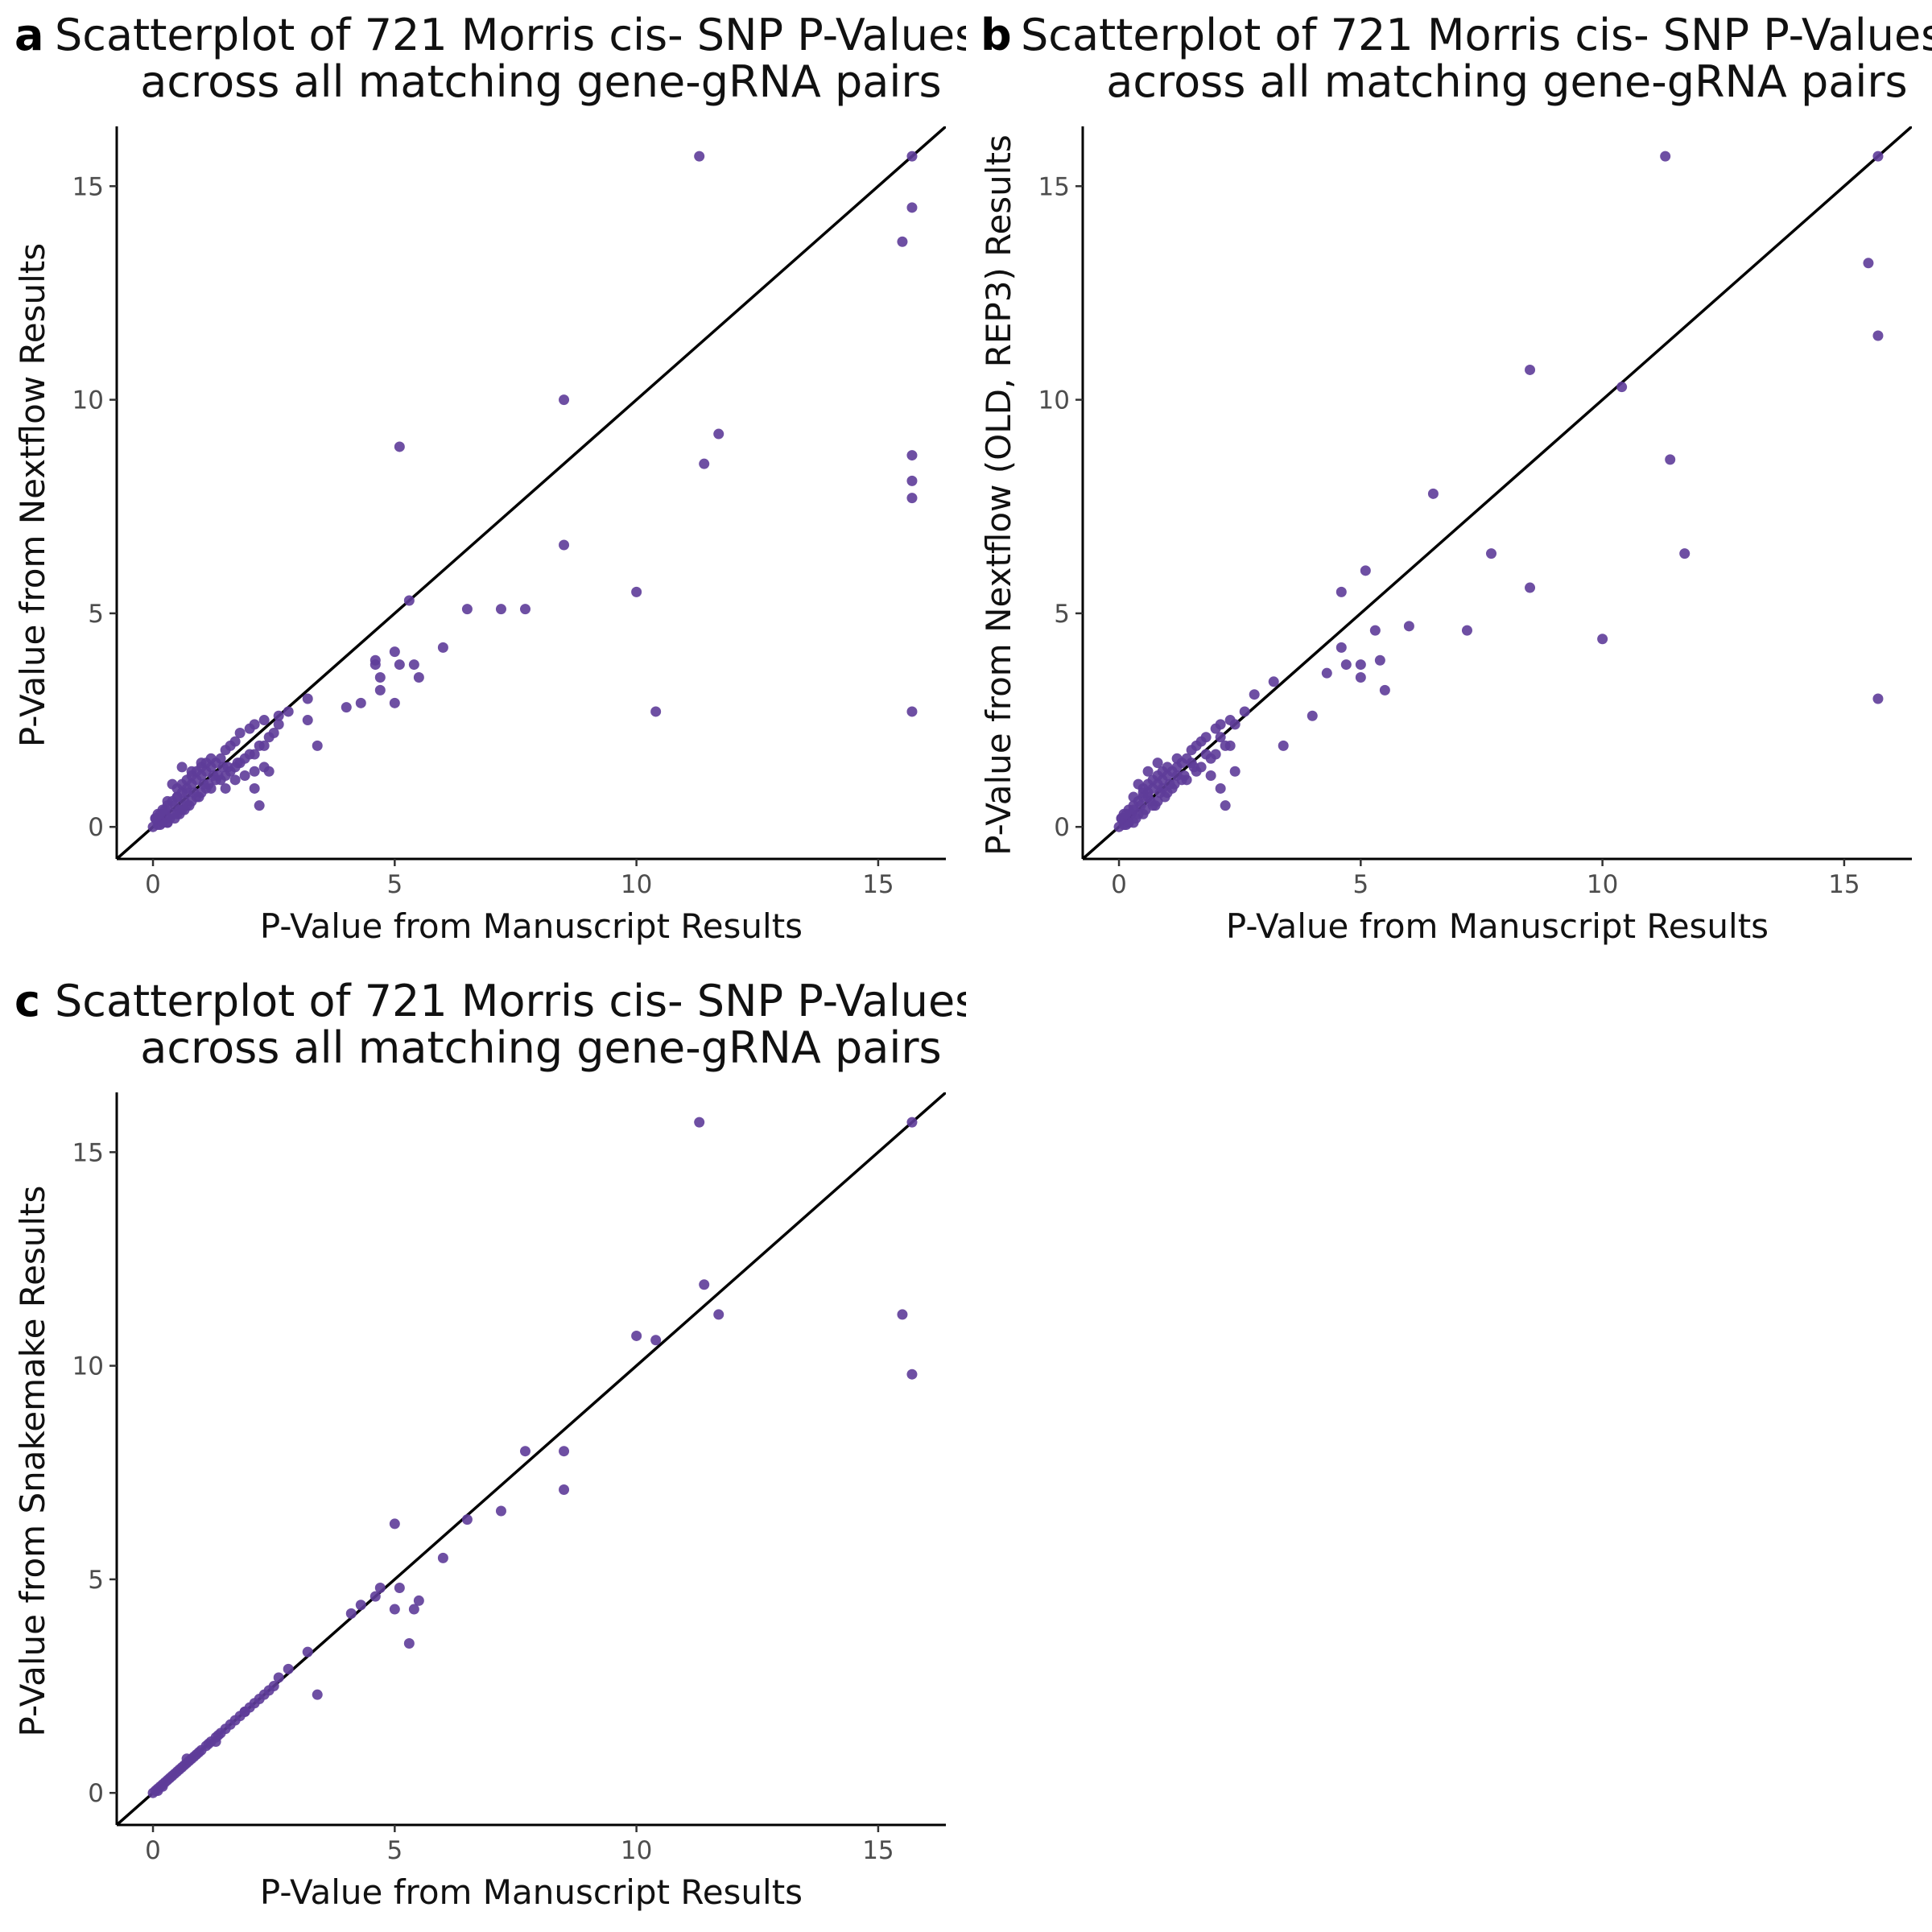 Image resolution: width=1932 pixels, height=1932 pixels. Describe the element at coordinates (27, 1001) in the screenshot. I see `panel-label: c` at that location.